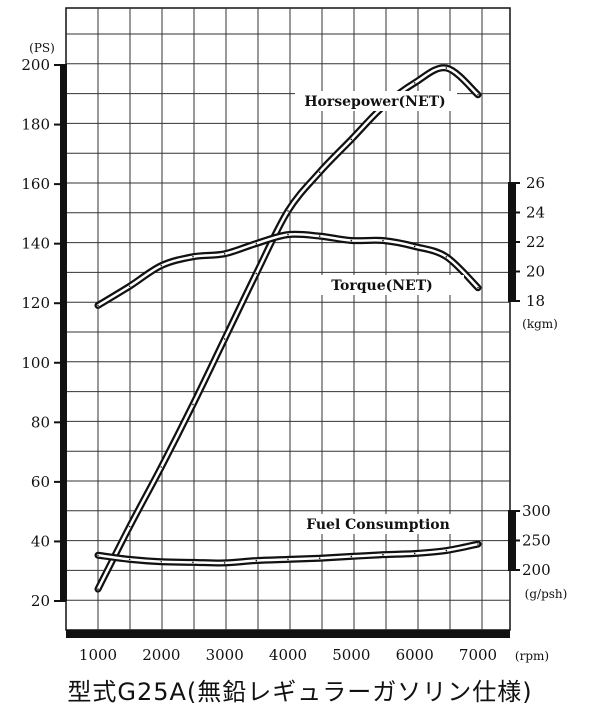 This screenshot has width=600, height=724. Describe the element at coordinates (42, 48) in the screenshot. I see `left-axis-unit: (PS)` at that location.